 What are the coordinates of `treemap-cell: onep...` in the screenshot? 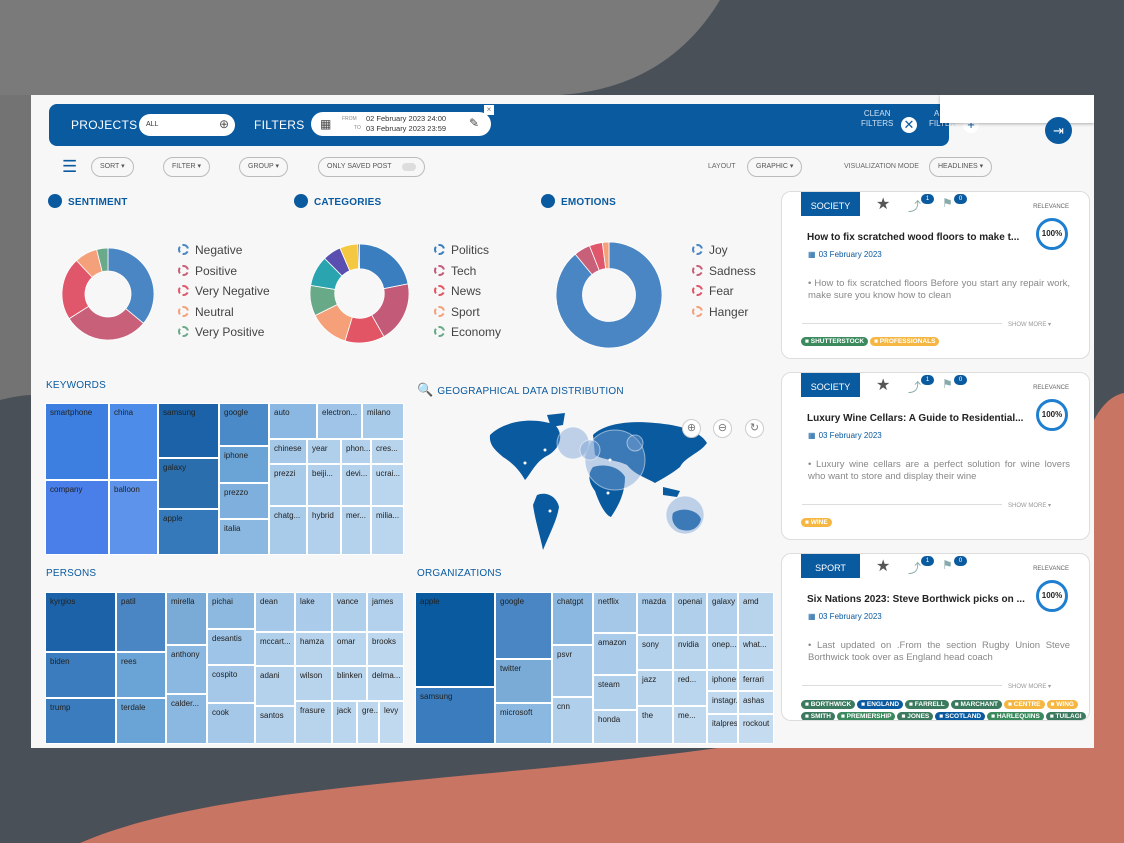 It's located at (722, 652).